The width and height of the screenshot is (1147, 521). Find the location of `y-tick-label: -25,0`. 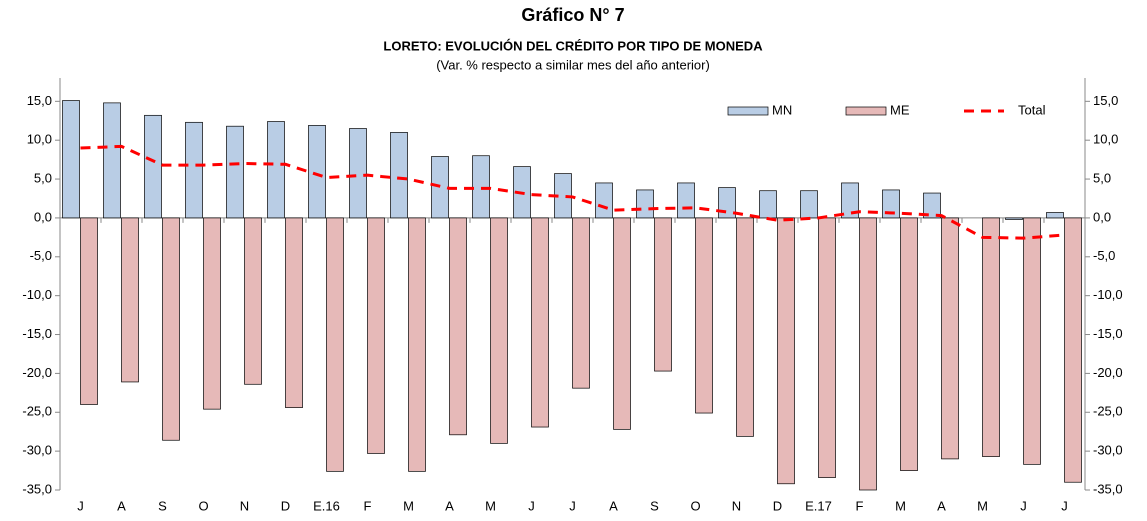

y-tick-label: -25,0 is located at coordinates (37, 411).